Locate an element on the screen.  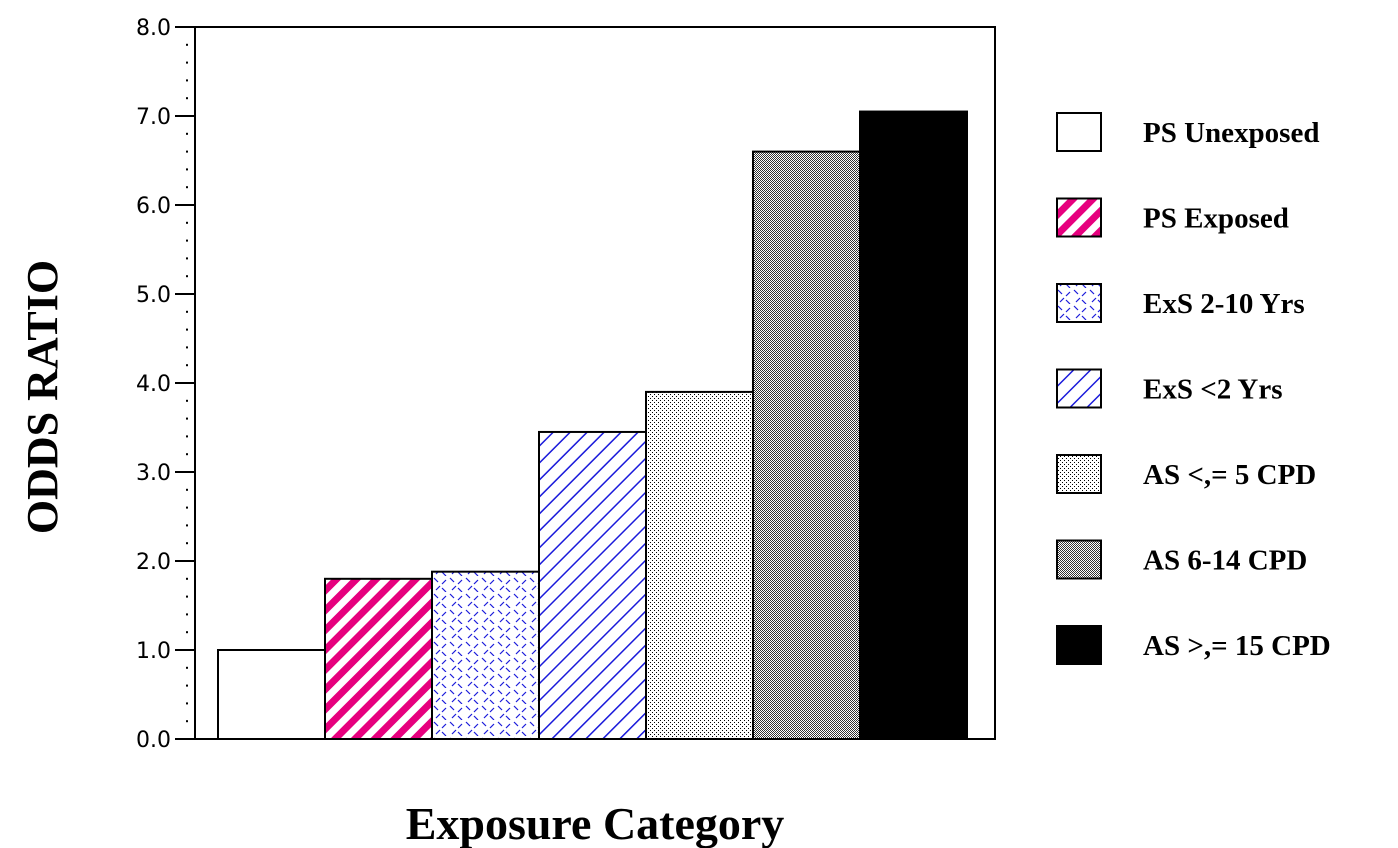
legend-label-1: PS Unexposed is located at coordinates (1231, 133).